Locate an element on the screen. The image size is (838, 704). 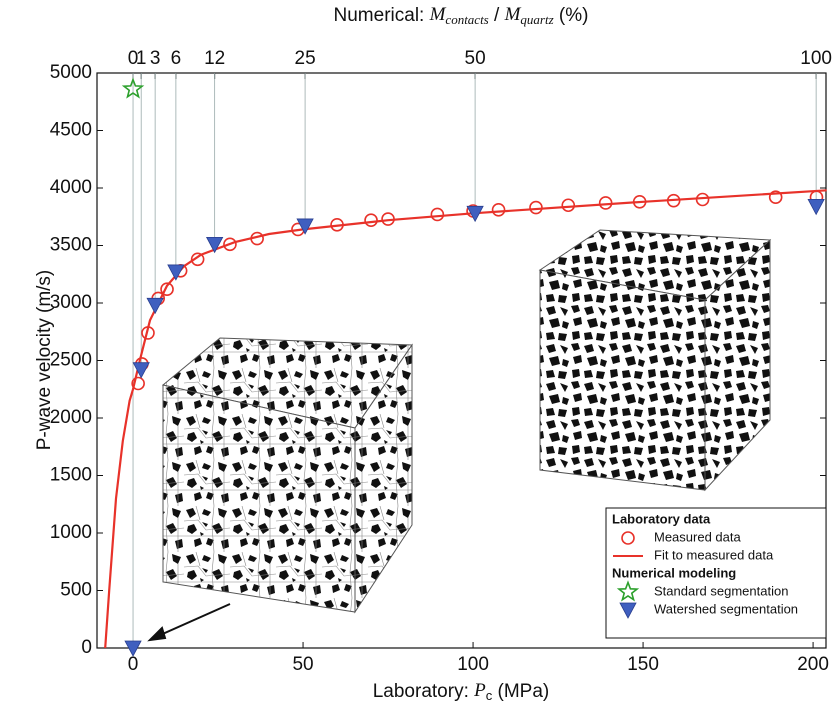
x2-label-part: quartz is located at coordinates (536, 19).